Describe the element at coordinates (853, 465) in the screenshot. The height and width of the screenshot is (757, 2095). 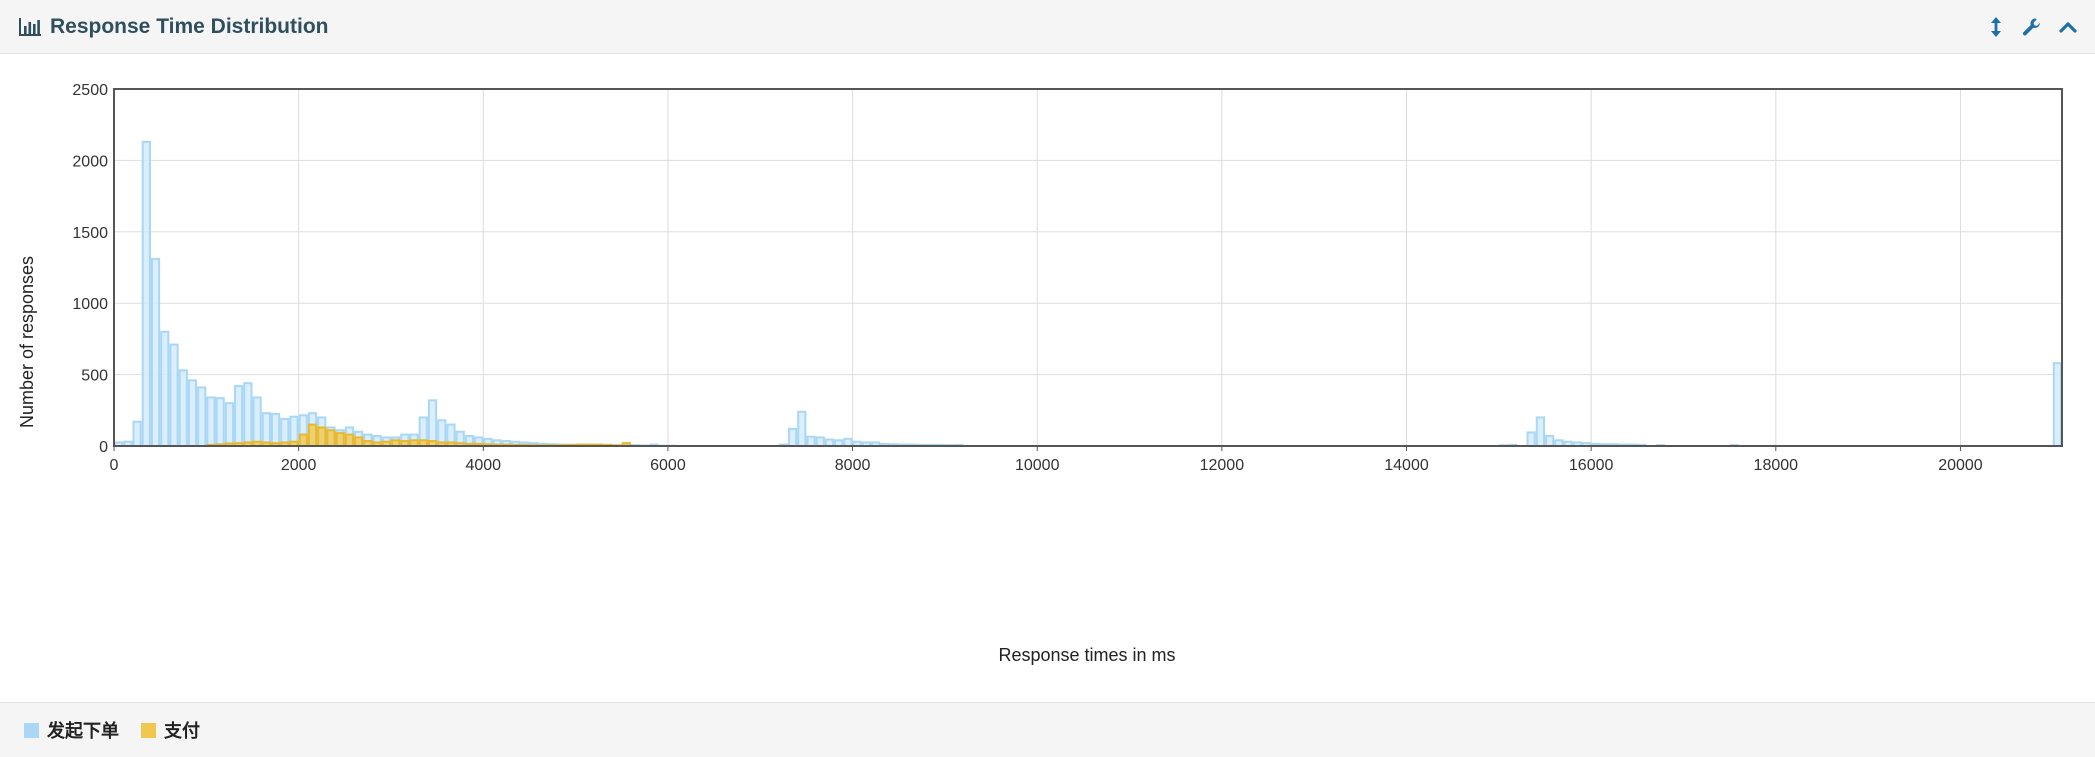
I see `x-tick-label: 8000` at that location.